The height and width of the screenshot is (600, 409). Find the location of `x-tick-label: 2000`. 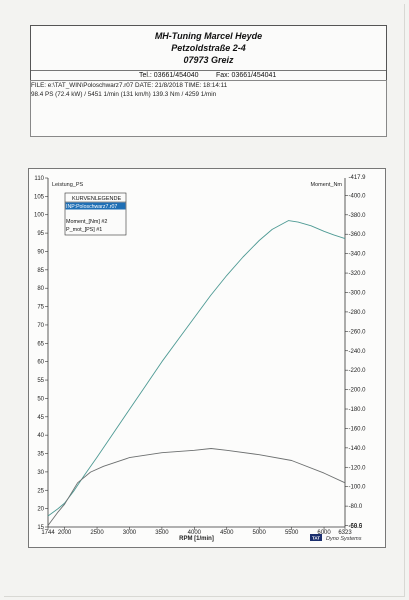

x-tick-label: 2000 is located at coordinates (65, 533).